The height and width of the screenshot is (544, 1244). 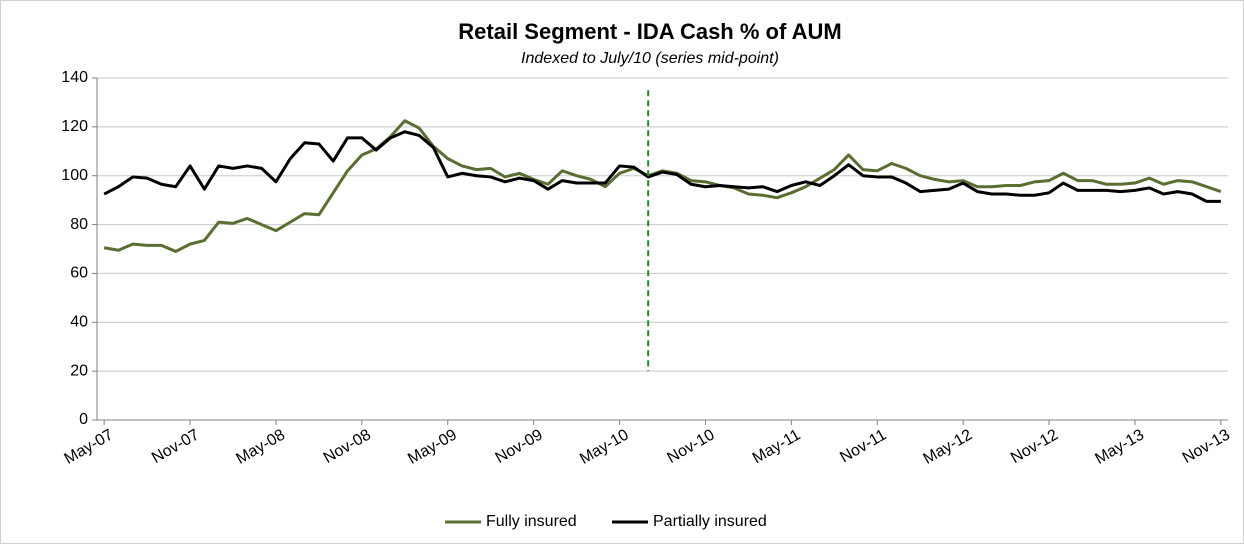 I want to click on y-tick-label: 100, so click(x=74, y=175).